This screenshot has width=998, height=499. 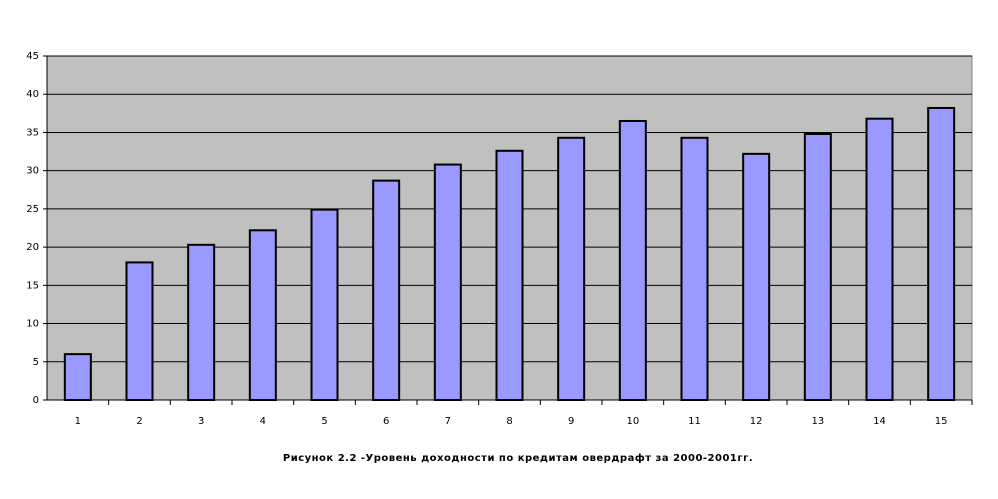 I want to click on x-tick-label: 3, so click(x=201, y=421).